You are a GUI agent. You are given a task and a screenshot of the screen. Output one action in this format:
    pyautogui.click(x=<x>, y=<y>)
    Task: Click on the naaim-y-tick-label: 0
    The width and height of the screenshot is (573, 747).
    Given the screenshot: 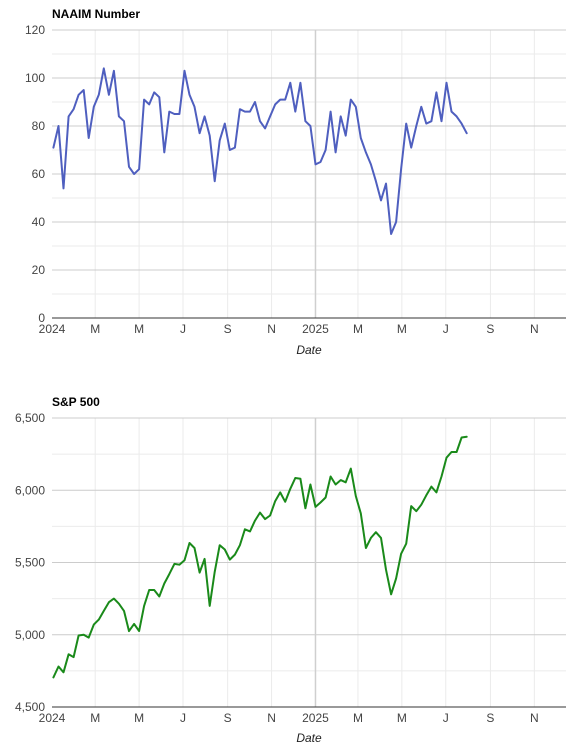 What is the action you would take?
    pyautogui.click(x=41, y=318)
    